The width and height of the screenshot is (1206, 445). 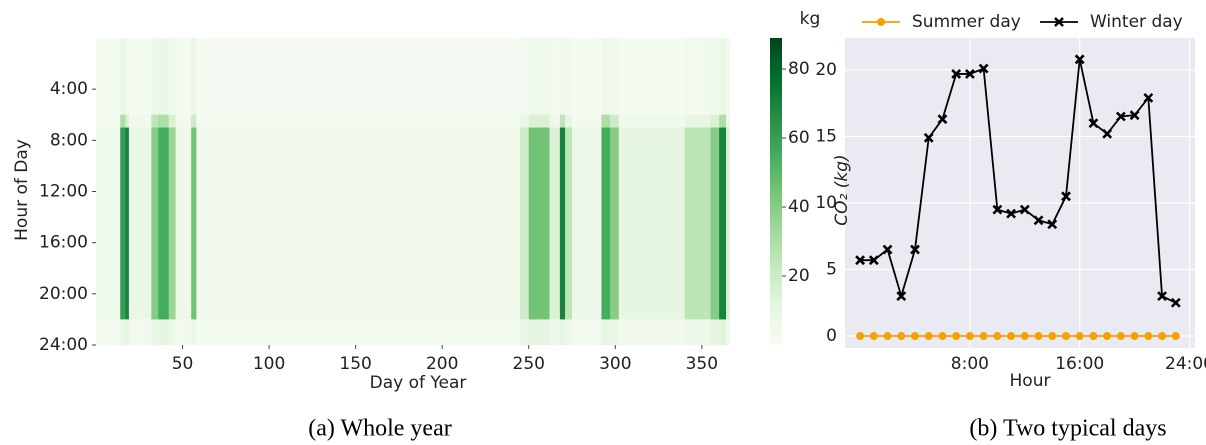 I want to click on colorbar-tick-label: 40, so click(x=799, y=207).